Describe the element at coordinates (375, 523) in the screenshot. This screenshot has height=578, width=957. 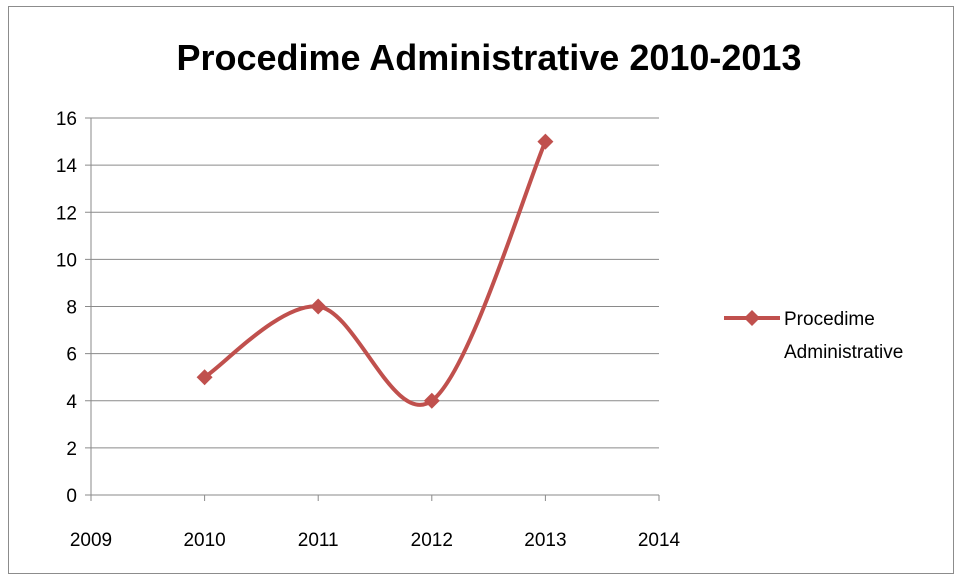
I see `x-axis-ticks: 2009 2010 2011 2012 2013 2014` at that location.